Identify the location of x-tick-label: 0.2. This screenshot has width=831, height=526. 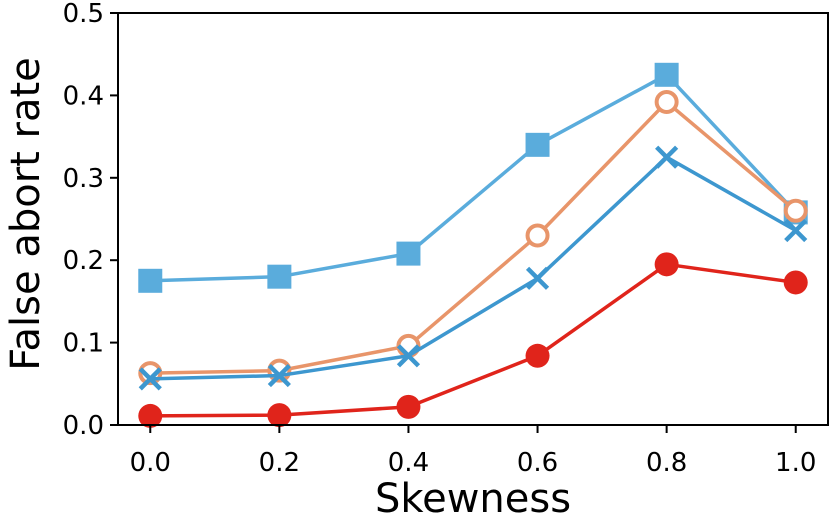
(279, 463).